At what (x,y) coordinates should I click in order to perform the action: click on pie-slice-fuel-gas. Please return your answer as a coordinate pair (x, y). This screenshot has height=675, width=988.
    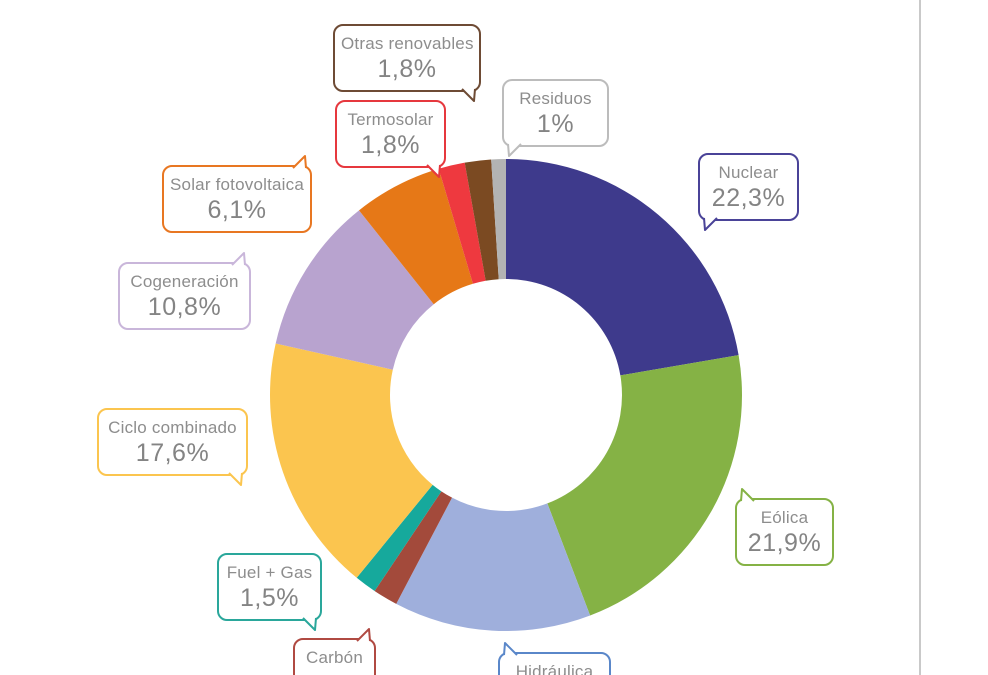
    Looking at the image, I should click on (399, 538).